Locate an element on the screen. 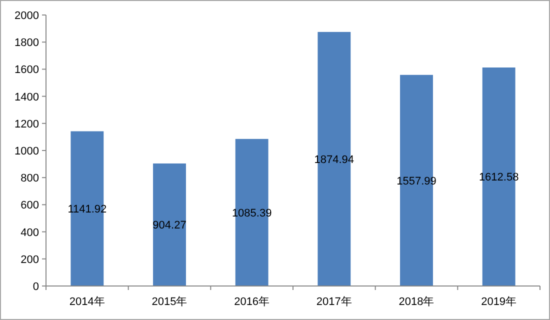  x-tick-label: 2015年 is located at coordinates (170, 302).